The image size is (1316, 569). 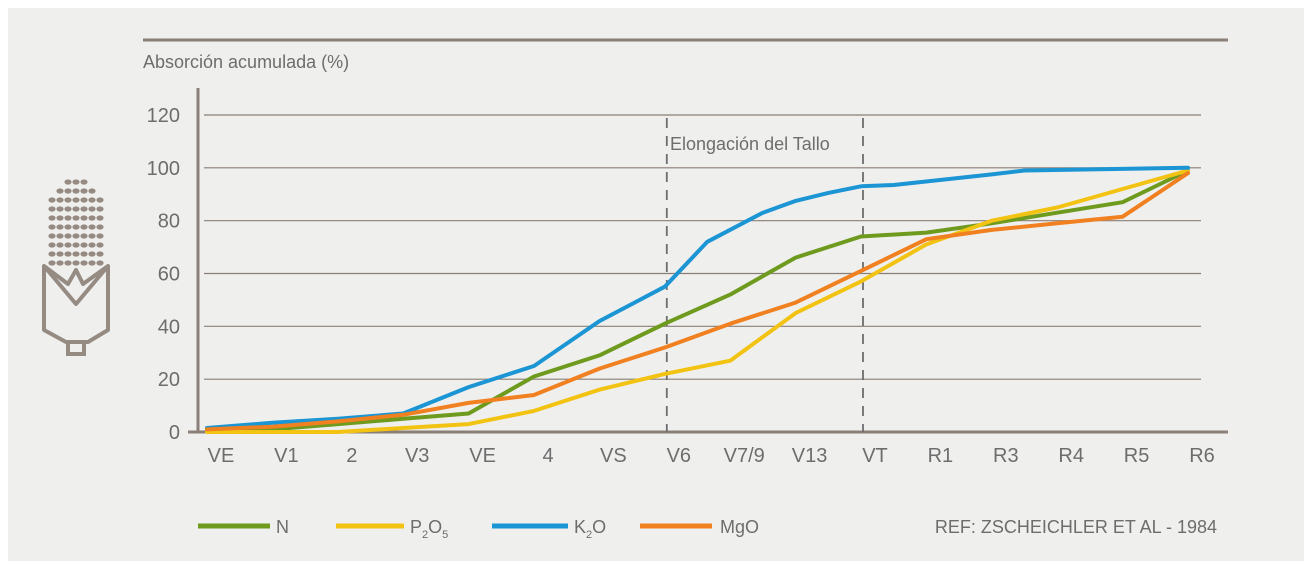 I want to click on x-tick-label: V6, so click(x=679, y=456).